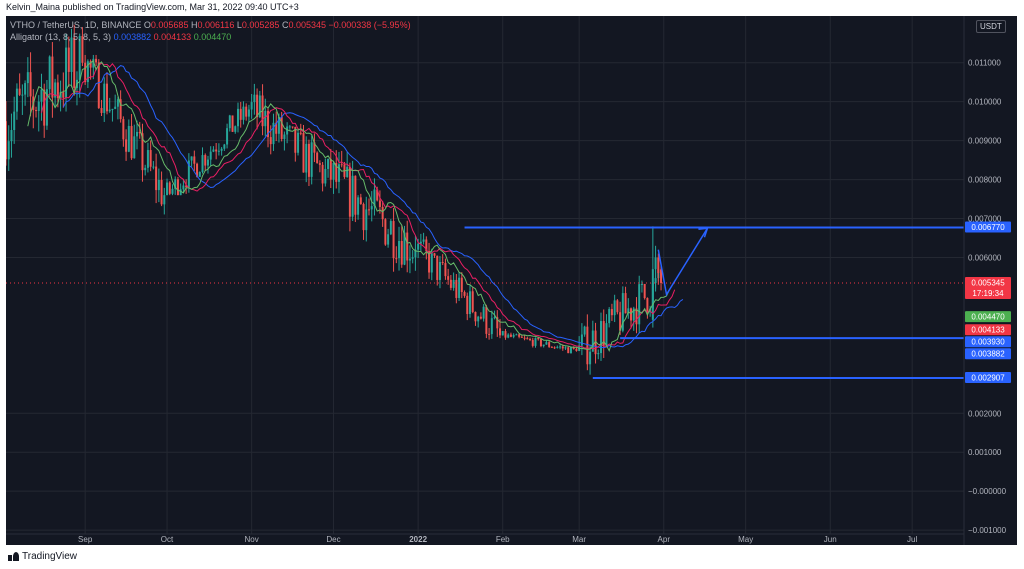 This screenshot has height=569, width=1024. I want to click on price-label-text: 0.002907, so click(988, 377).